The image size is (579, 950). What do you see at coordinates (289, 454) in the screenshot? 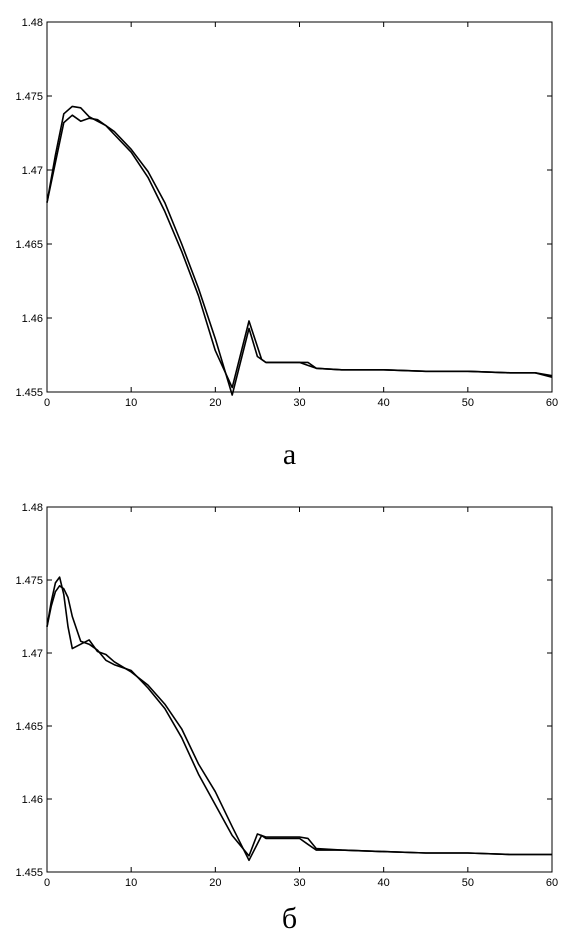
I see `caption-a: а` at bounding box center [289, 454].